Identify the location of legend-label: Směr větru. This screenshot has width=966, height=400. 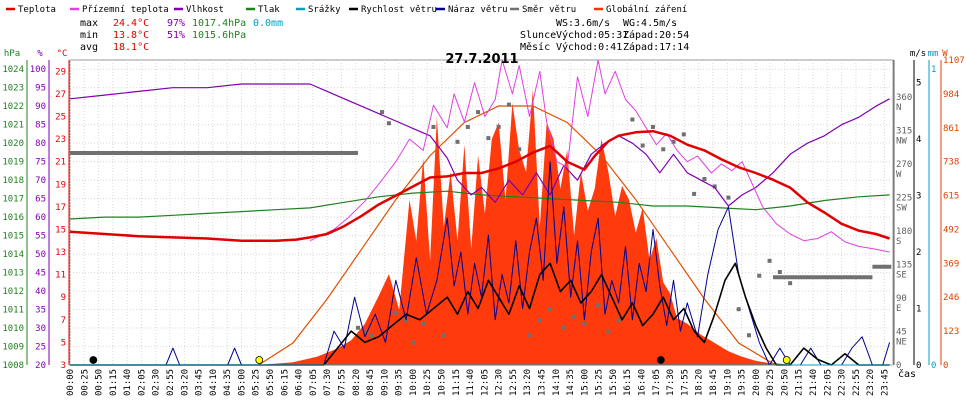
(549, 10).